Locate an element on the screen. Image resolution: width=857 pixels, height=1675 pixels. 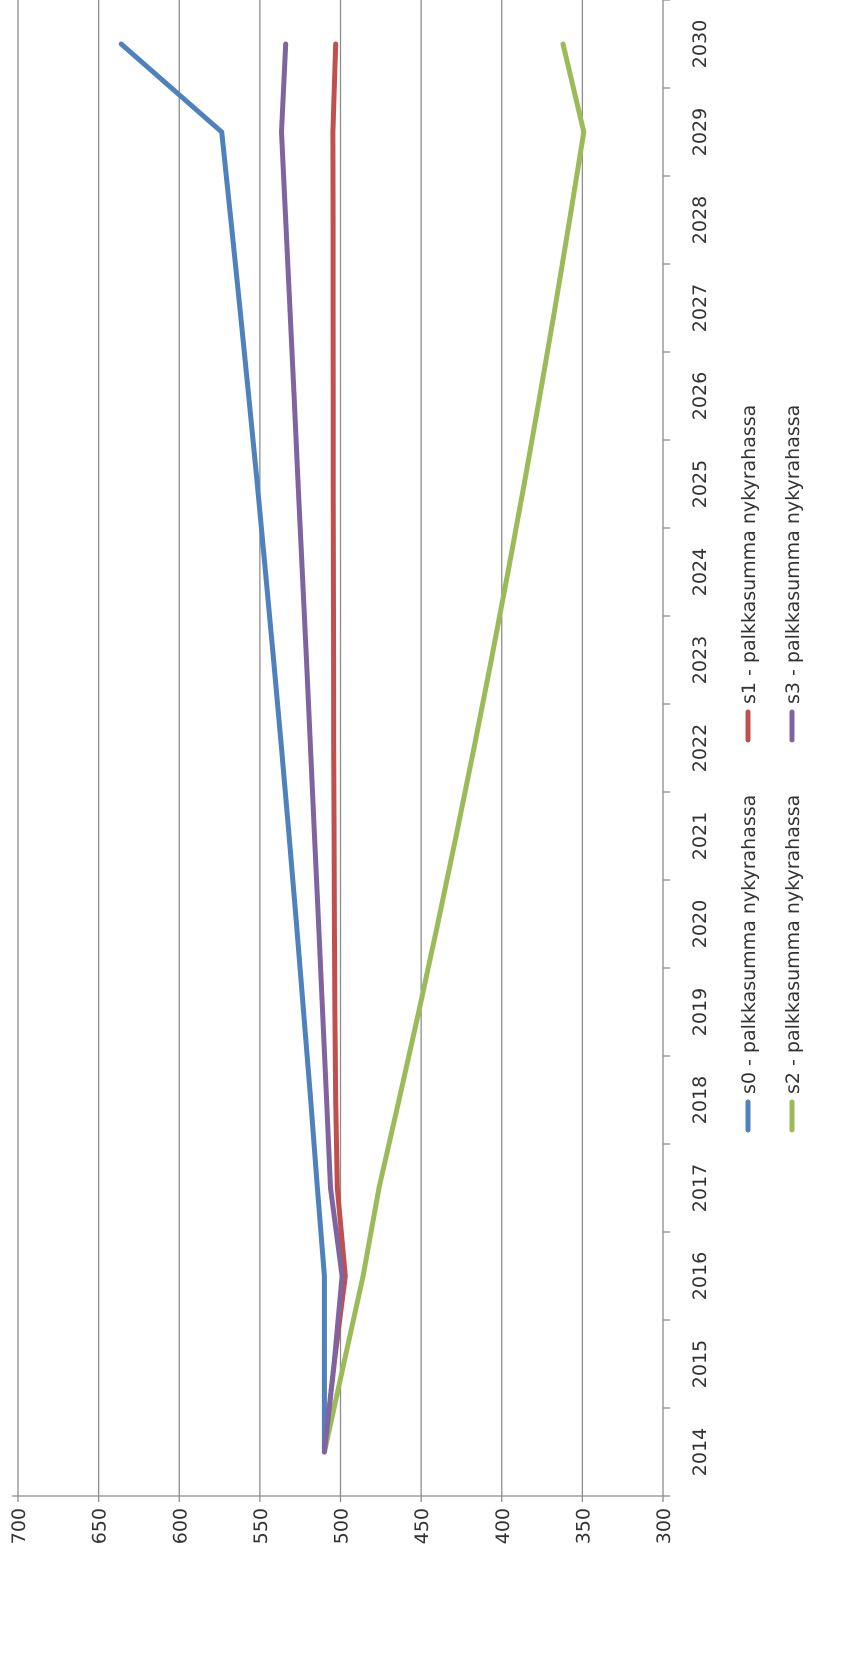
category-tick-label: 2029 is located at coordinates (700, 132).